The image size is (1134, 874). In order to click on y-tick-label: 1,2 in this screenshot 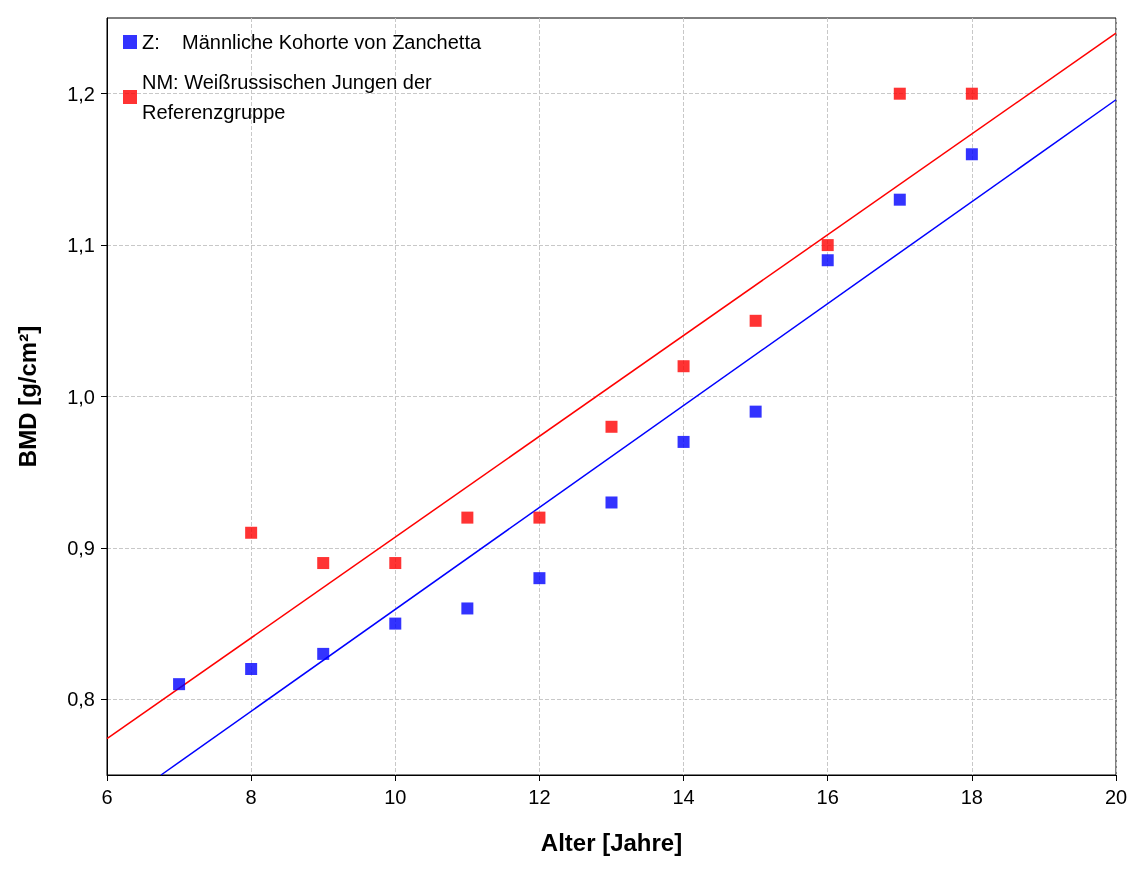, I will do `click(81, 93)`.